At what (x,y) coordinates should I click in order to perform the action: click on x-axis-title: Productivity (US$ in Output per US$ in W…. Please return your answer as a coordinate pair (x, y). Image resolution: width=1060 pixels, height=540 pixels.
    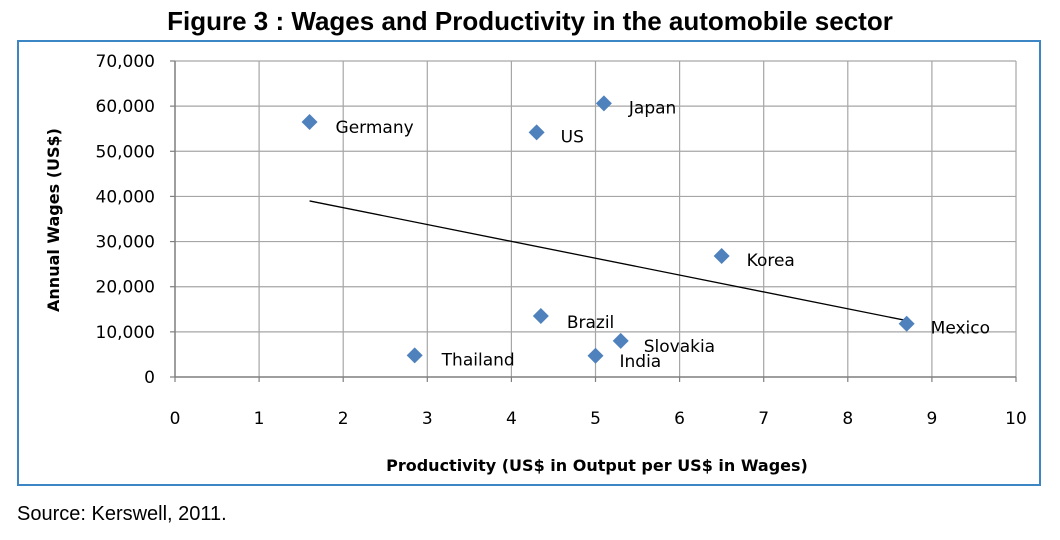
    Looking at the image, I should click on (597, 465).